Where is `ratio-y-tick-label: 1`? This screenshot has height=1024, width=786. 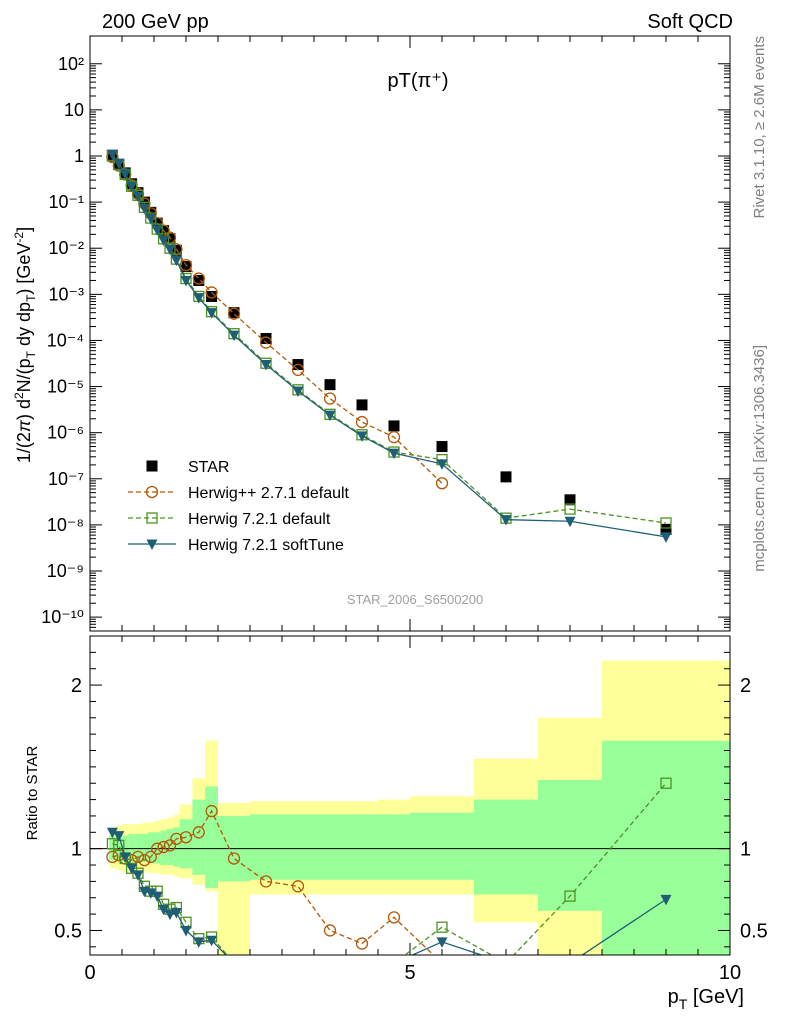 ratio-y-tick-label: 1 is located at coordinates (76, 850).